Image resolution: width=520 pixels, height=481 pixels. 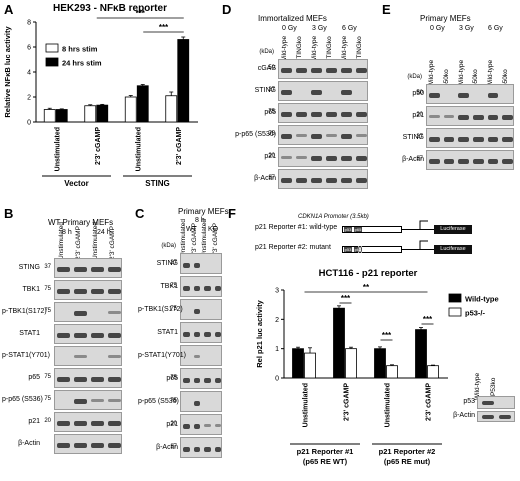 I want to click on row-label: STAT1, so click(x=167, y=332).